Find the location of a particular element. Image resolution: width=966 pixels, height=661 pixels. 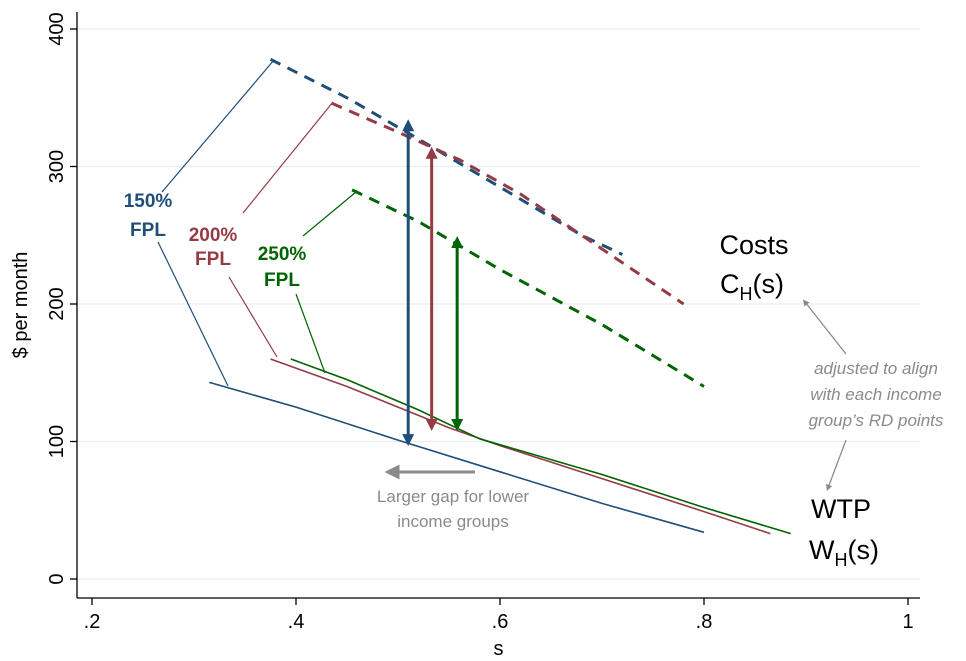

x-tick-label-4: 1 is located at coordinates (907, 622).